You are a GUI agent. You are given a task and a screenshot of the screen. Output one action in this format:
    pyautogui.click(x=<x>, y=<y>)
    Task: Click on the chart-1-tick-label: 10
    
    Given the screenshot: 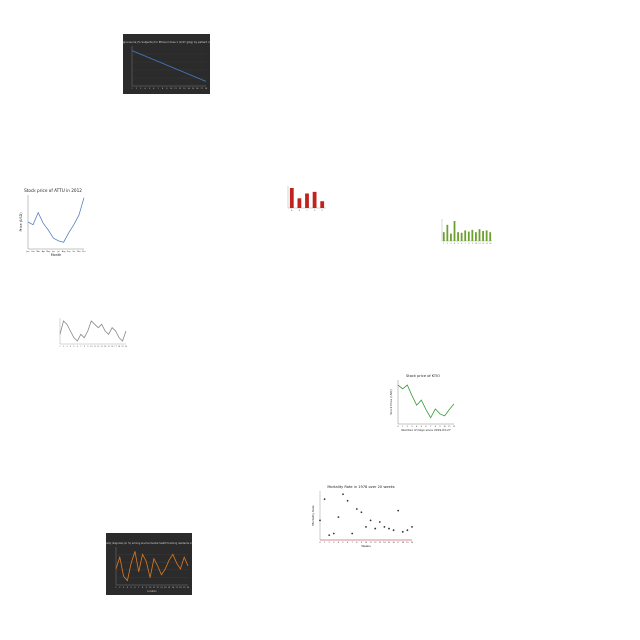 What is the action you would take?
    pyautogui.click(x=171, y=89)
    